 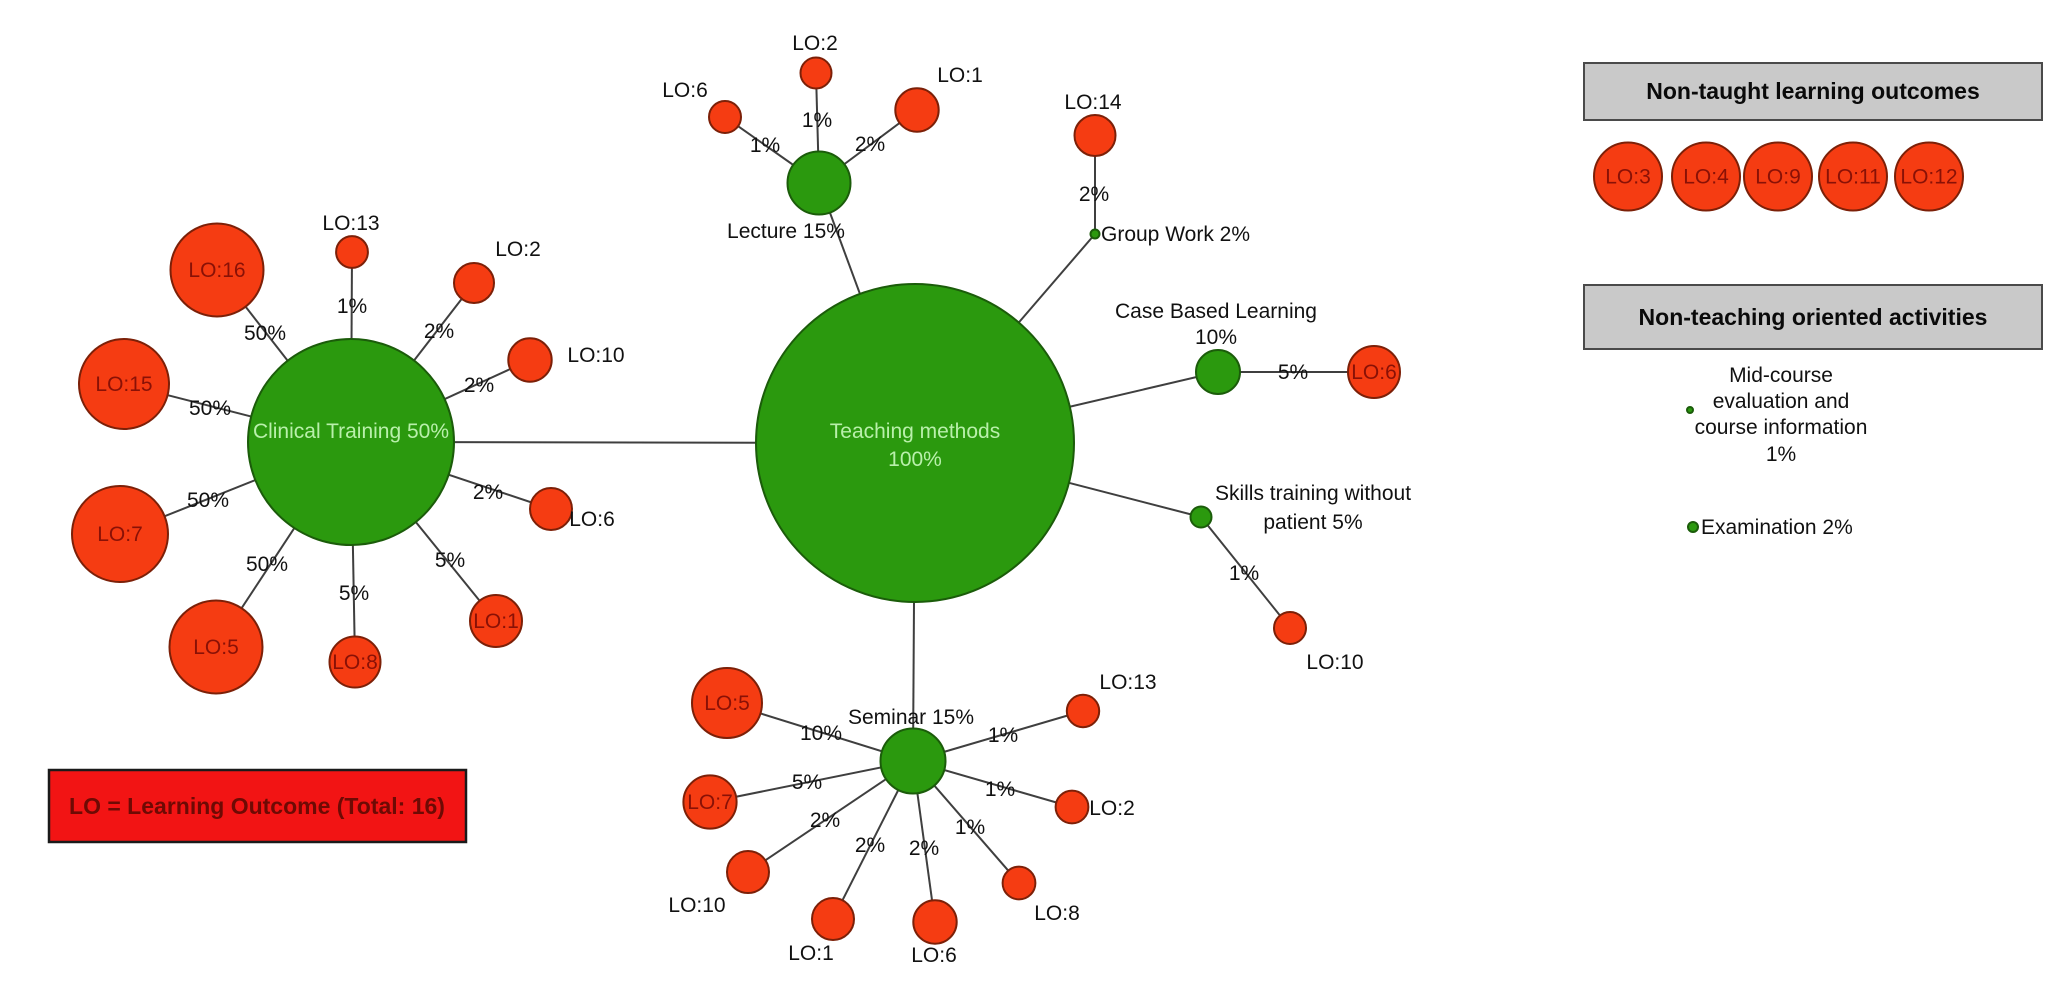 What do you see at coordinates (1928, 177) in the screenshot?
I see `svg-text: LO:12` at bounding box center [1928, 177].